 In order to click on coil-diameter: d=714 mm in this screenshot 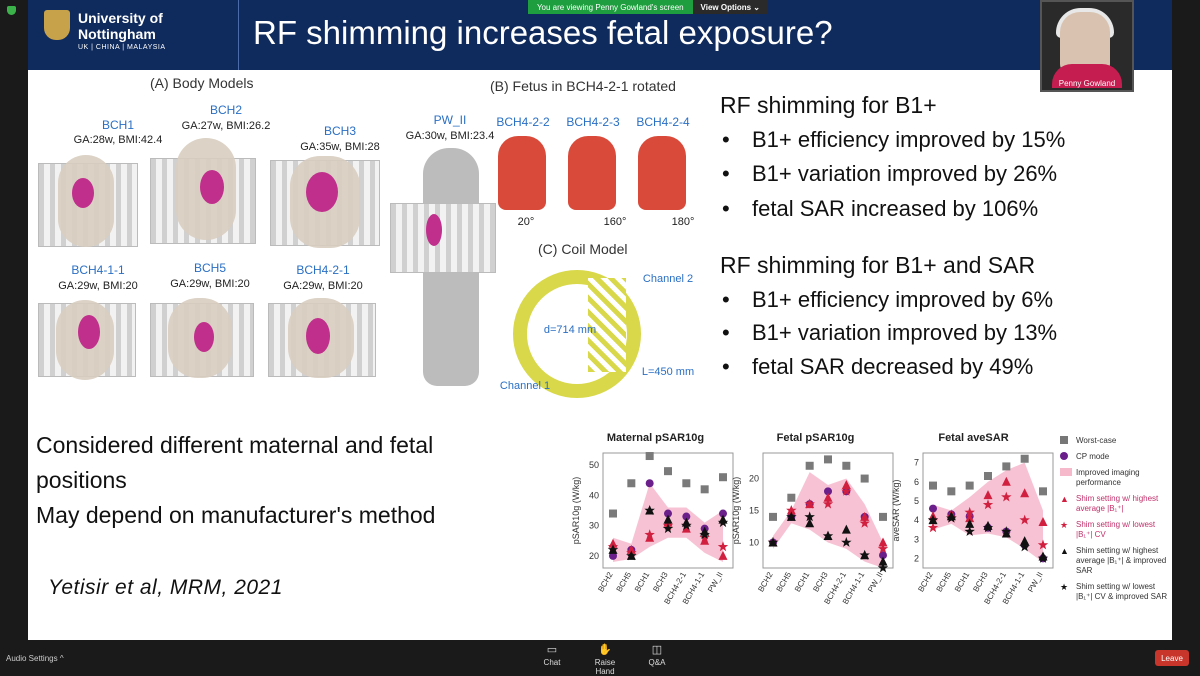, I will do `click(570, 330)`.